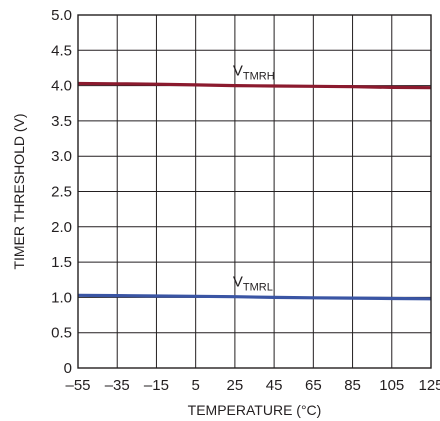 Image resolution: width=440 pixels, height=421 pixels. I want to click on y-tick-label: 2.5, so click(61, 192).